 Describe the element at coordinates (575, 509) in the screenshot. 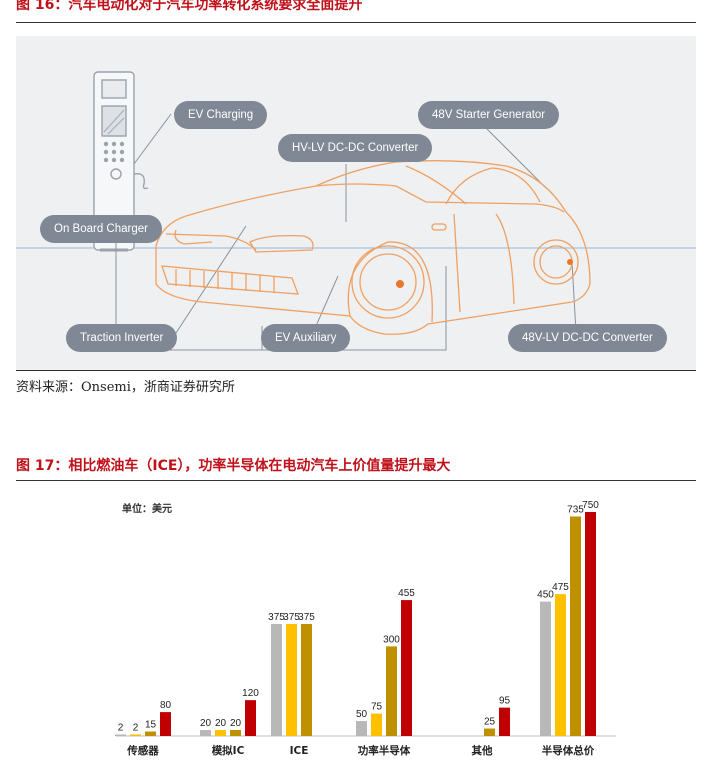

I see `data-label: 735` at that location.